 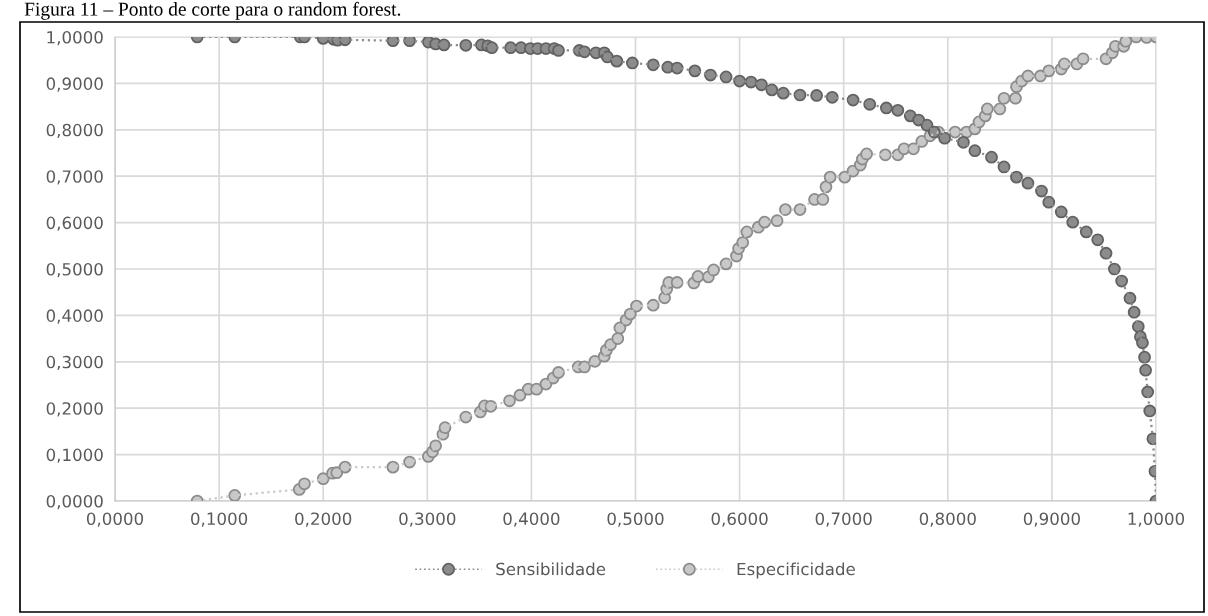 I want to click on chart-title: Figura 11 – Ponto de corte para o random forest., so click(x=212, y=10).